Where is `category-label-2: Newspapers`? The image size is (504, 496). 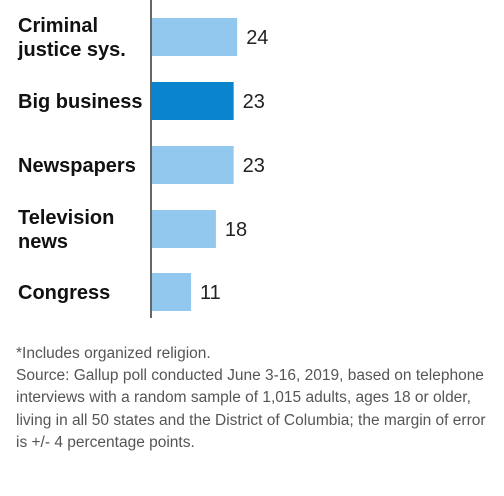
category-label-2: Newspapers is located at coordinates (77, 166).